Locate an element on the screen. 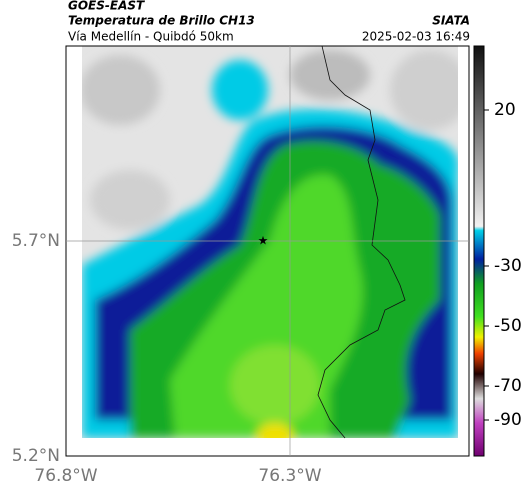  org: SIATA is located at coordinates (451, 21).